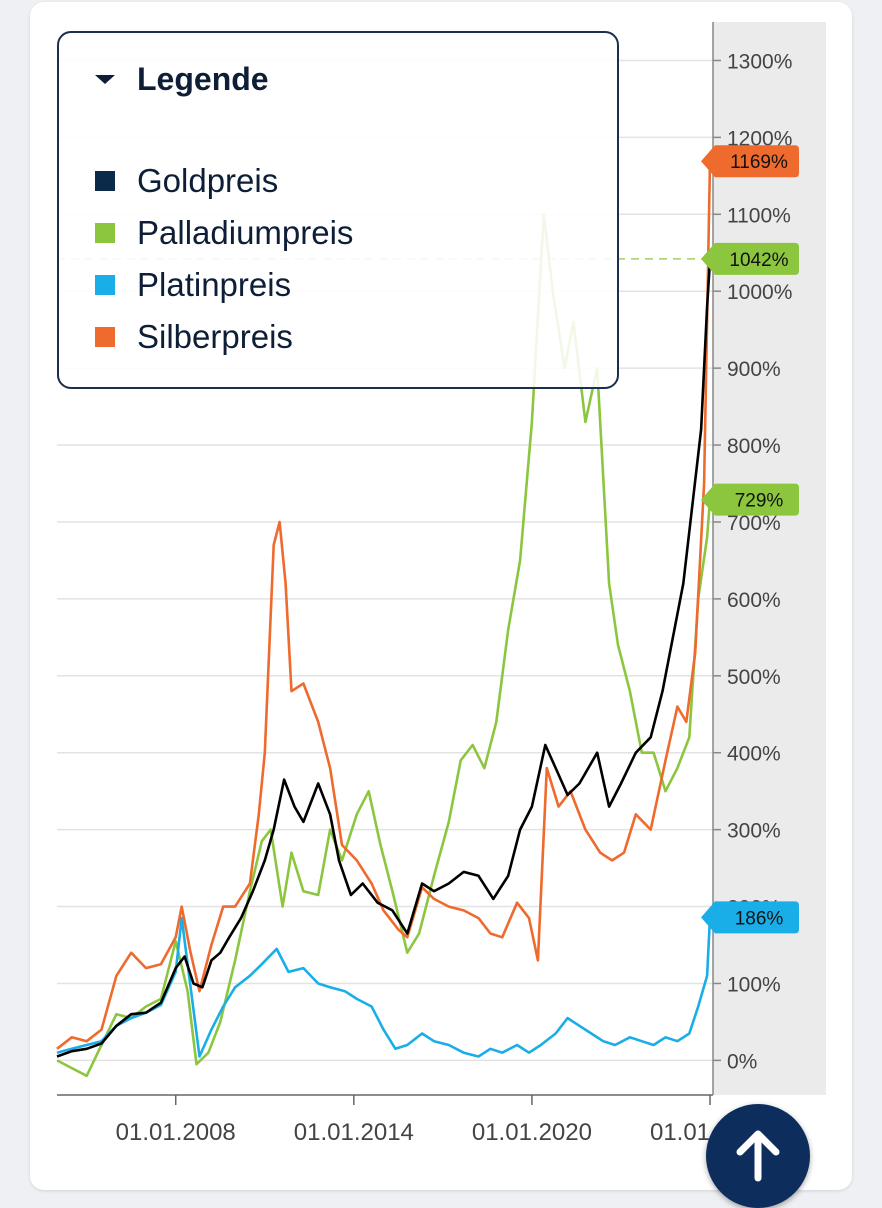 The height and width of the screenshot is (1208, 882). I want to click on series-line-platinpreis, so click(384, 987).